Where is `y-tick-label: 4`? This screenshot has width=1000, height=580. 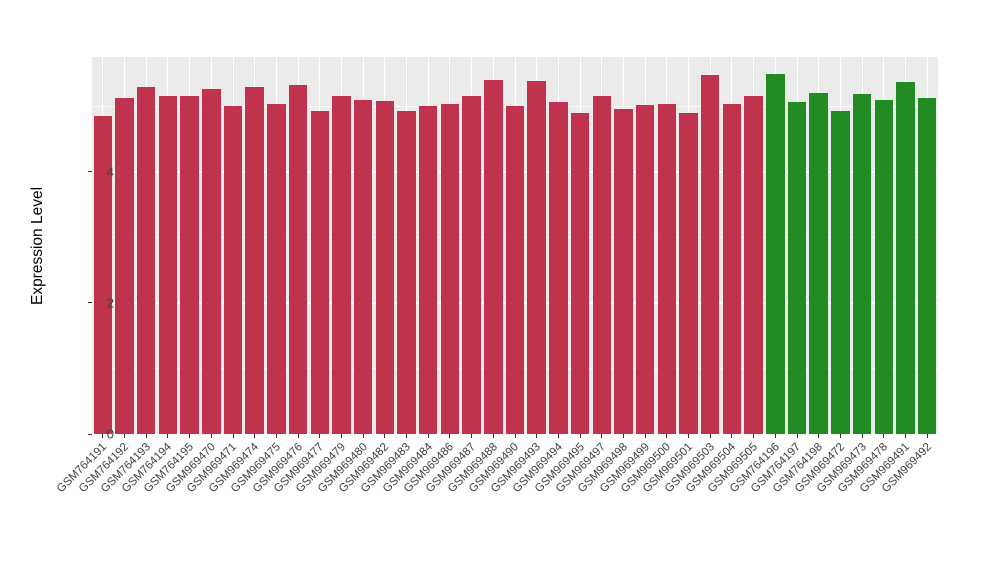
y-tick-label: 4 is located at coordinates (110, 172).